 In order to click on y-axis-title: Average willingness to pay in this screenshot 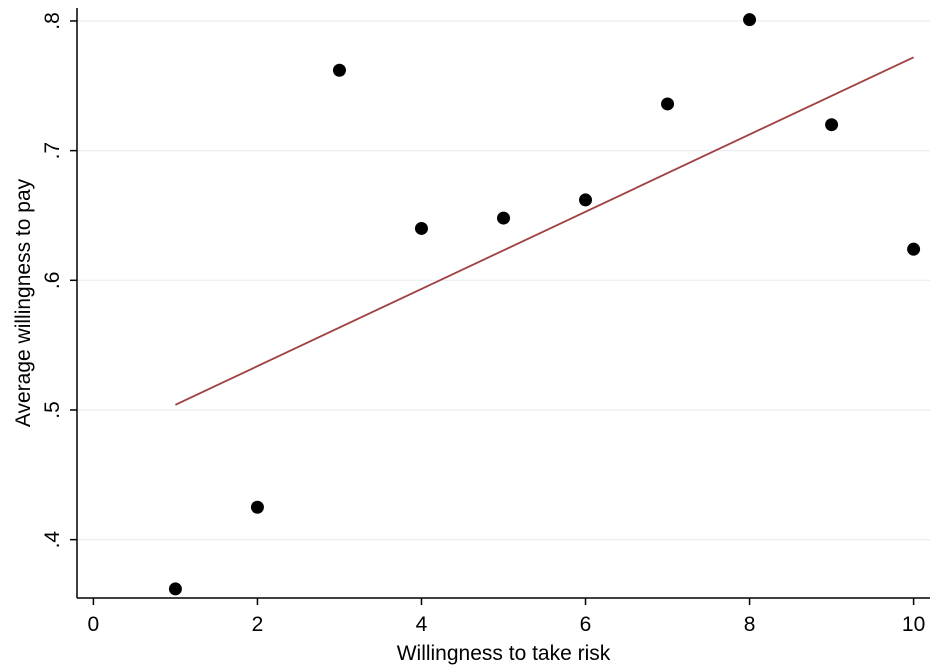, I will do `click(23, 302)`.